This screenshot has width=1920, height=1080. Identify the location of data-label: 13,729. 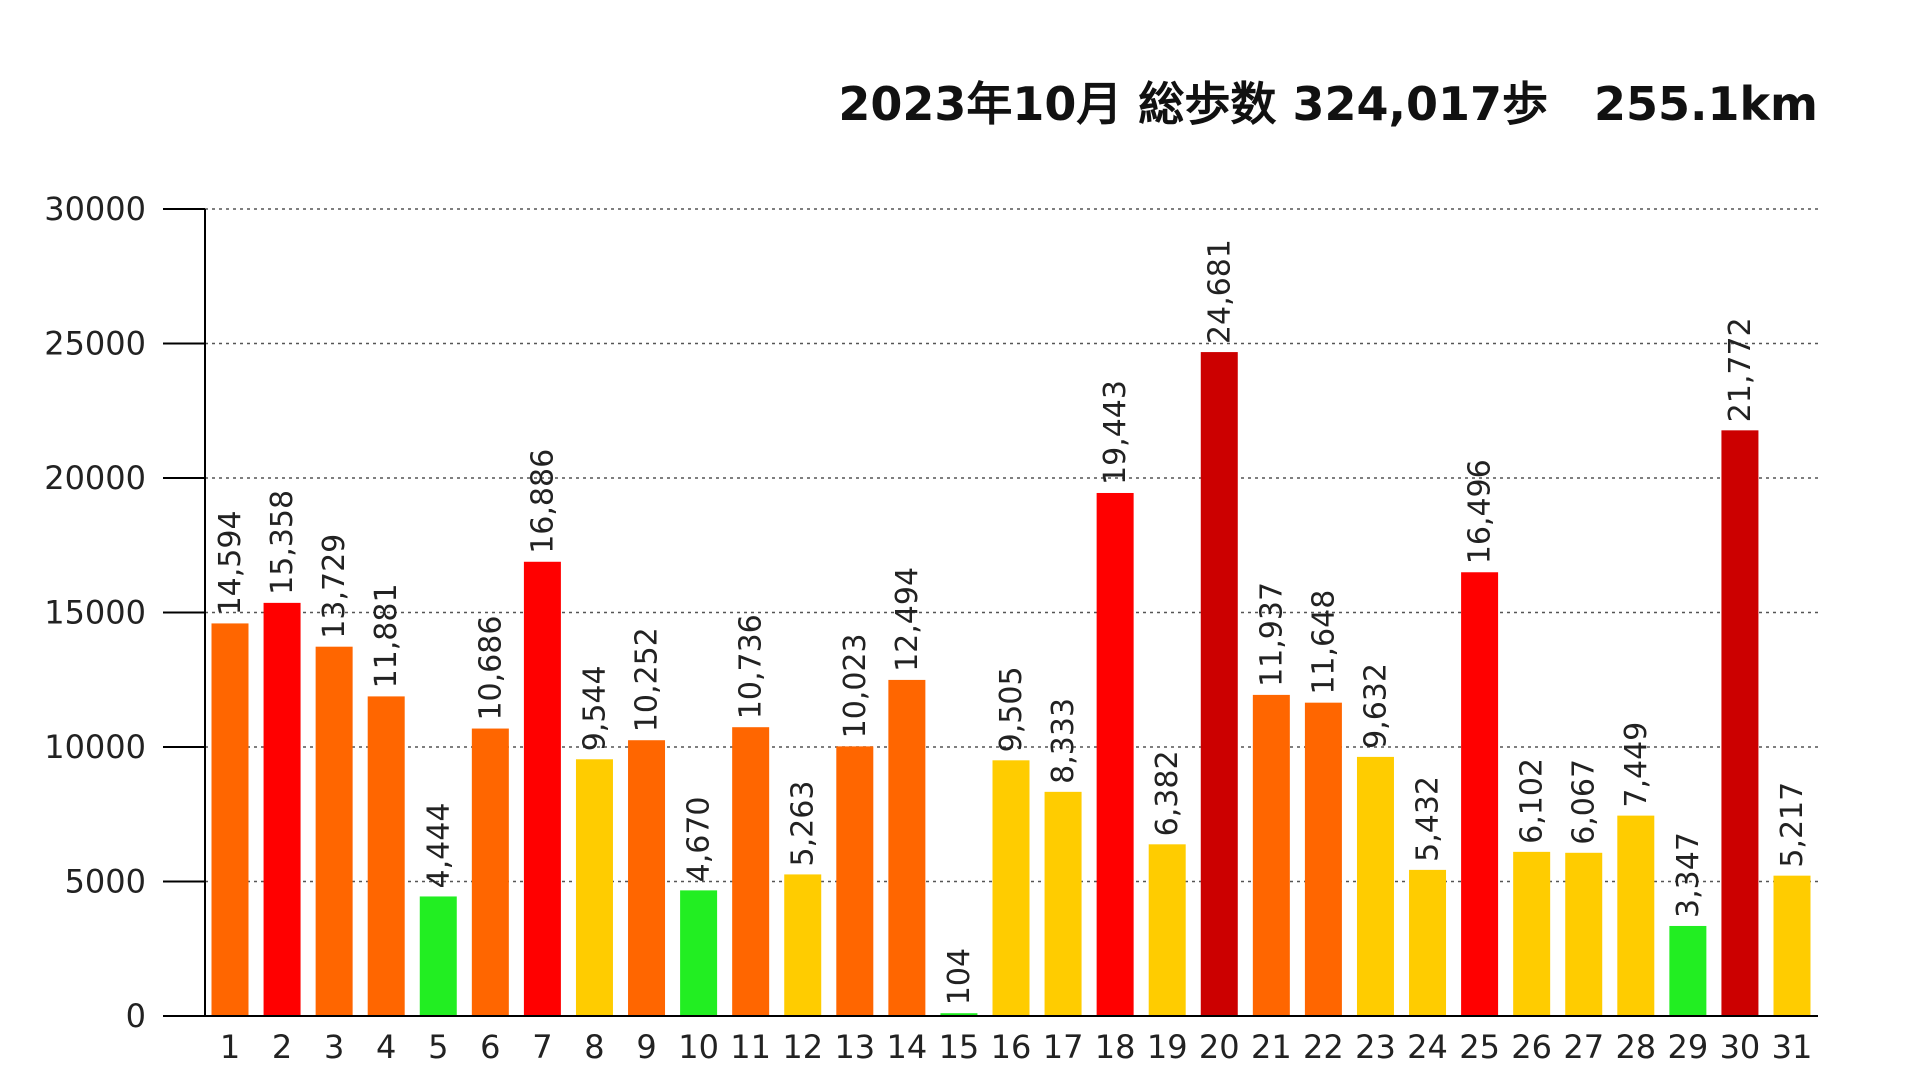
(334, 586).